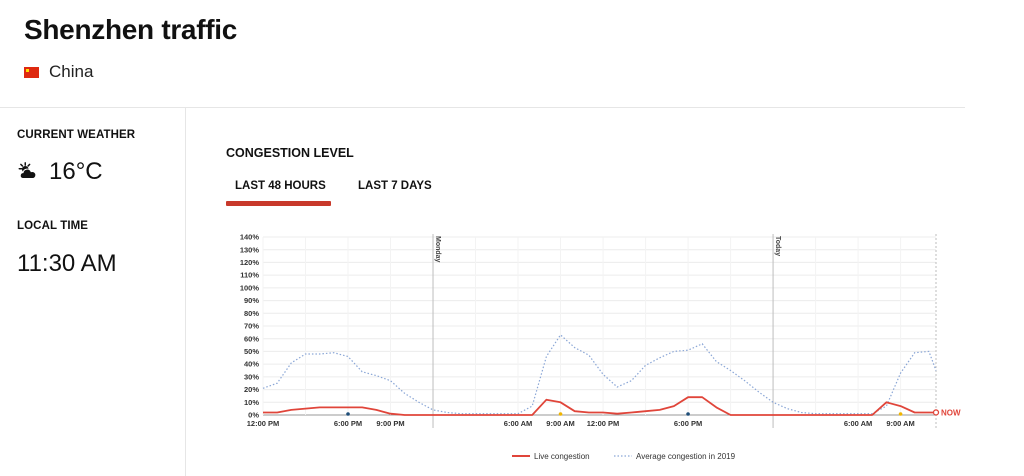 The height and width of the screenshot is (476, 1024). What do you see at coordinates (251, 376) in the screenshot?
I see `y-tick-label: 30%` at bounding box center [251, 376].